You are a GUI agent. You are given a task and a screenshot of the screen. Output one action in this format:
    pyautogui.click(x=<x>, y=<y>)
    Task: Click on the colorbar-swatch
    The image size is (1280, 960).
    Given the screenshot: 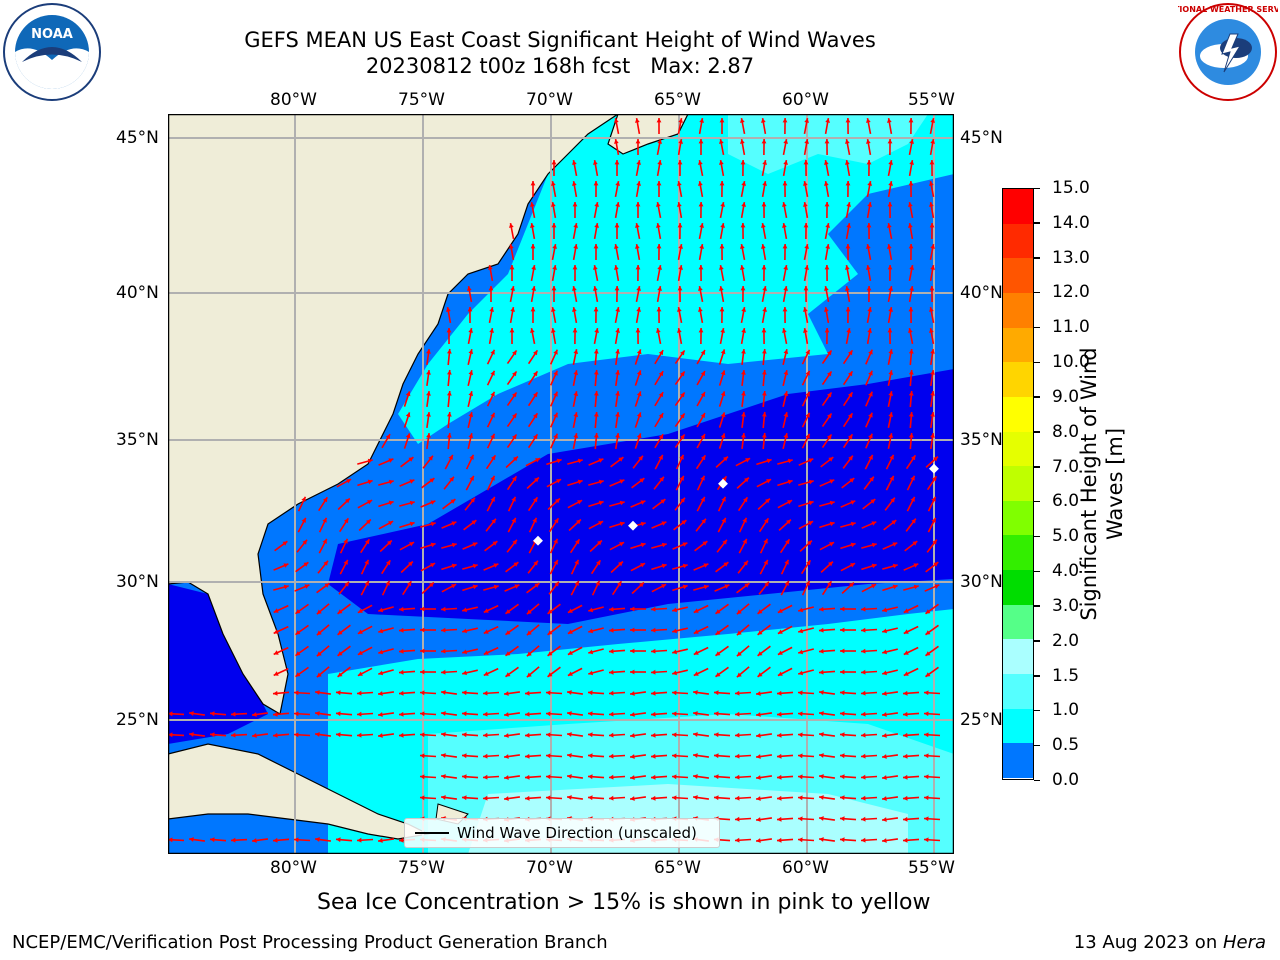 What is the action you would take?
    pyautogui.click(x=1018, y=207)
    